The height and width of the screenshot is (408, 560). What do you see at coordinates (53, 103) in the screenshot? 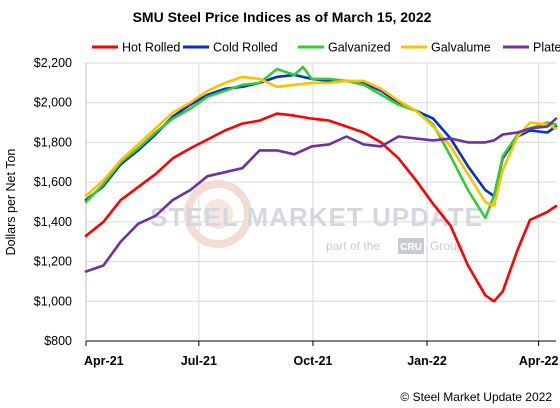
I see `y-tick-label: $2,000` at bounding box center [53, 103].